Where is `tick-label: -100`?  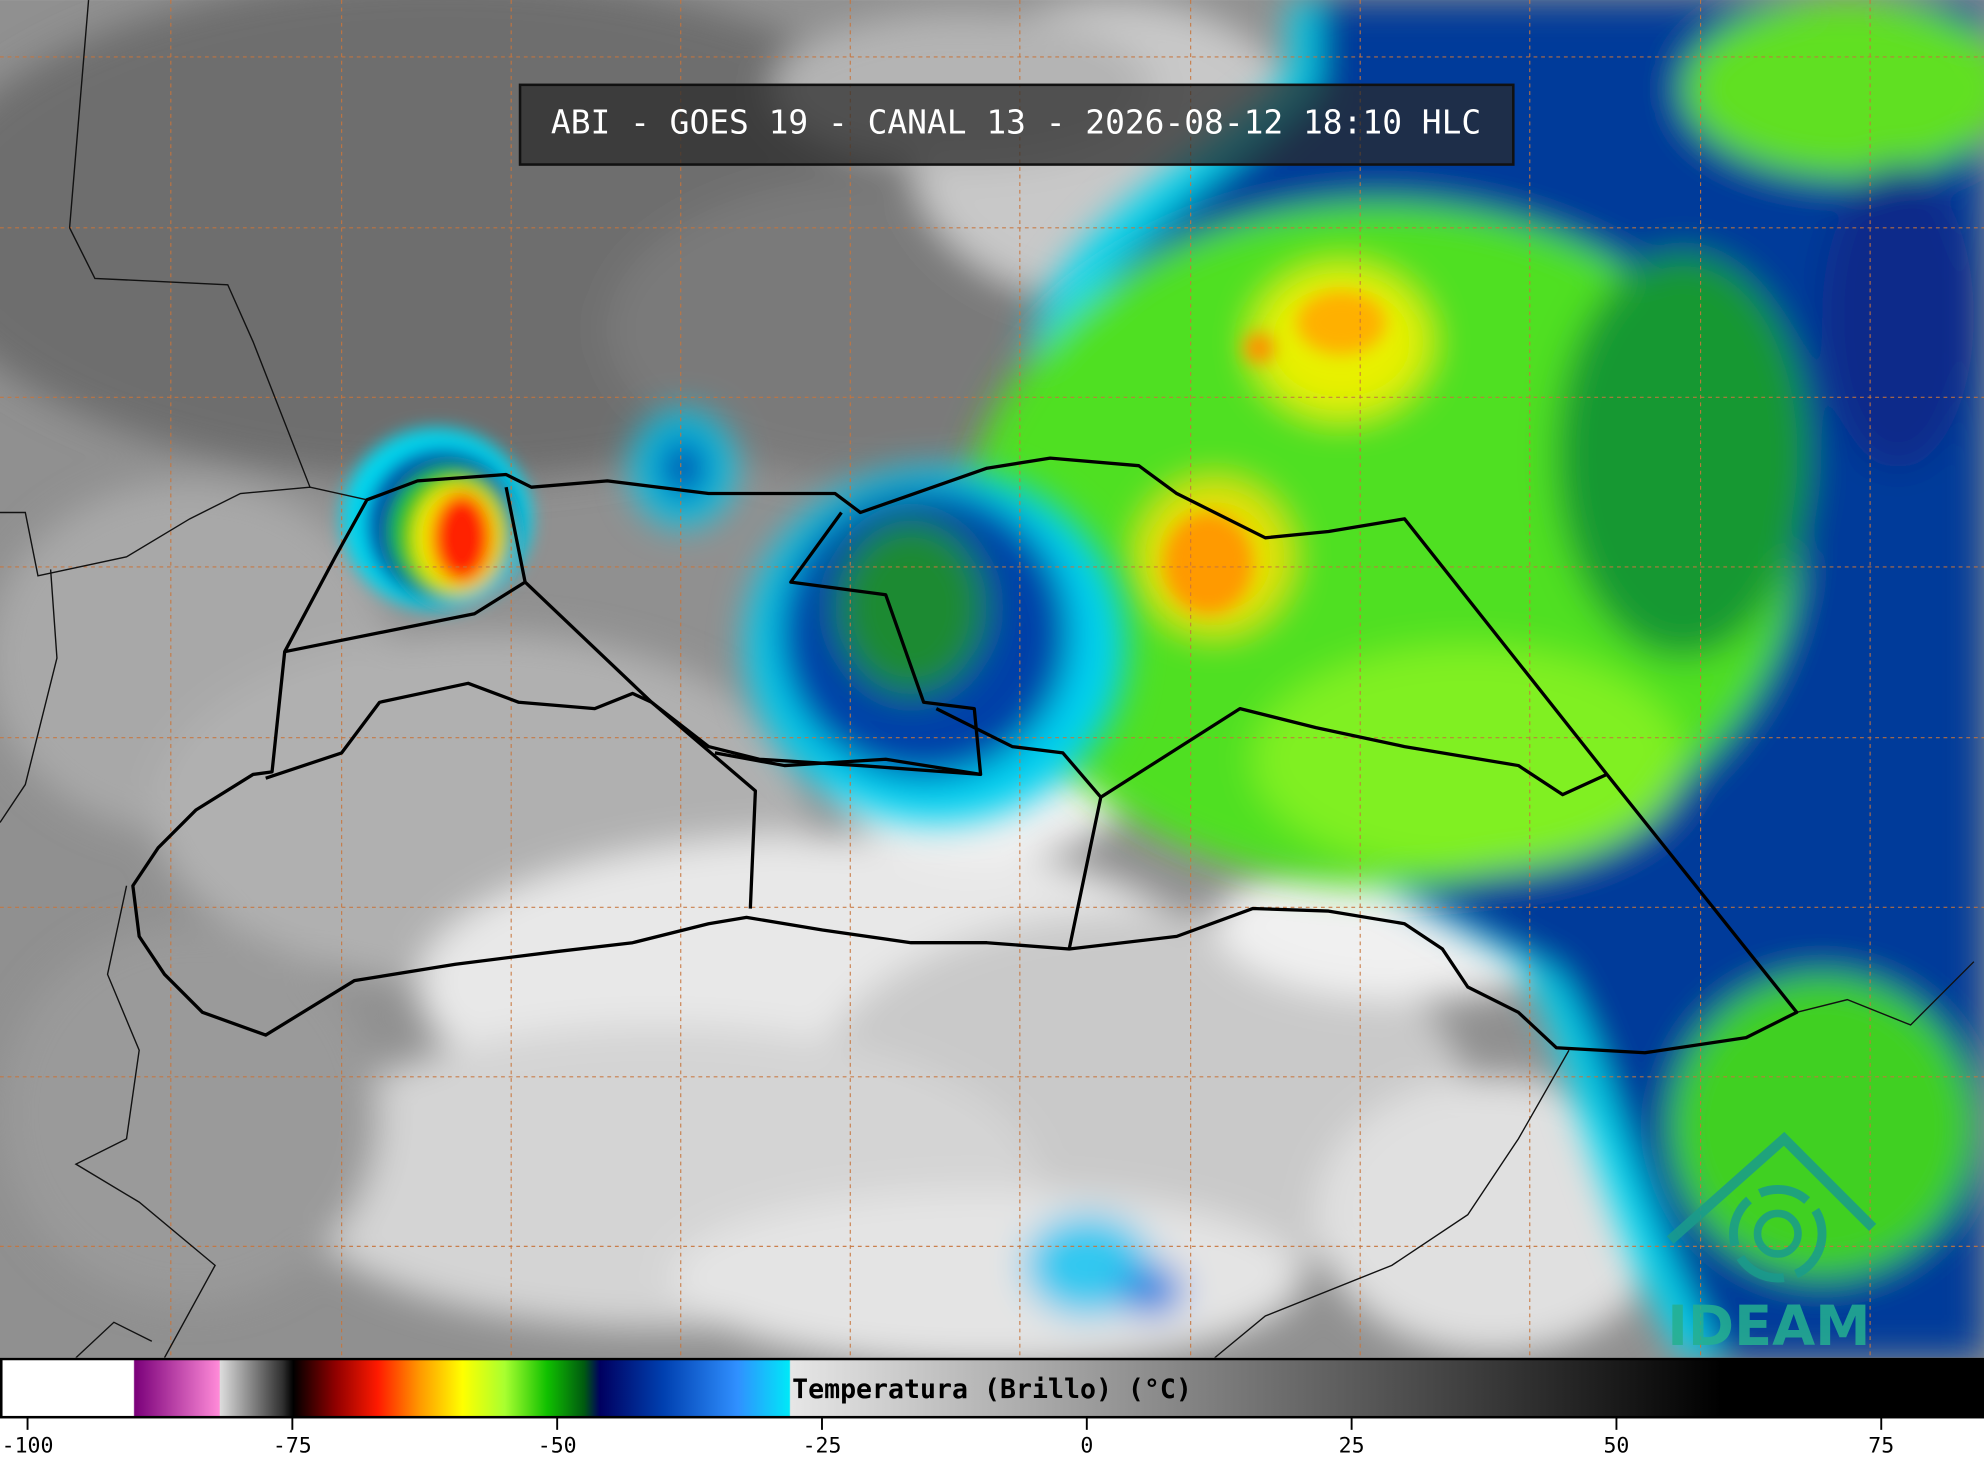 tick-label: -100 is located at coordinates (28, 1445).